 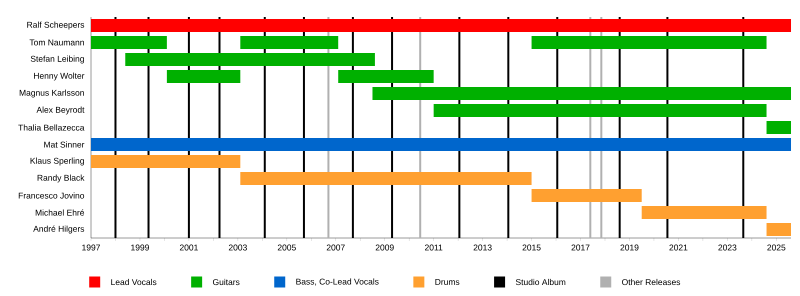 I want to click on x-tick-label: 2023, so click(x=727, y=247).